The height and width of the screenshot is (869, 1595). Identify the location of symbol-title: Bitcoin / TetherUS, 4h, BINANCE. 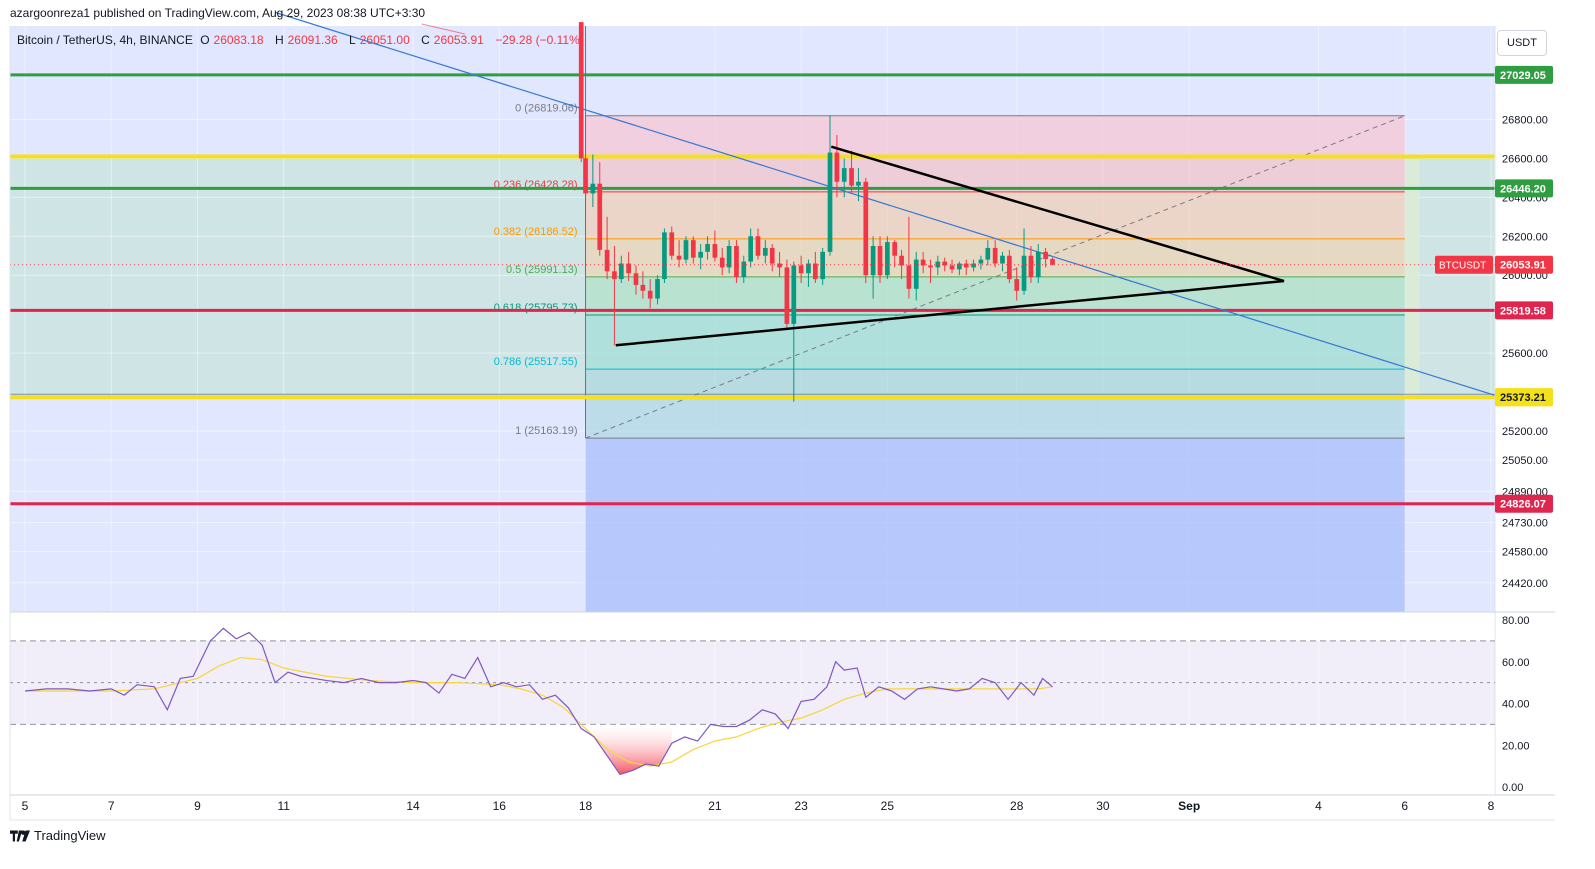
(105, 40).